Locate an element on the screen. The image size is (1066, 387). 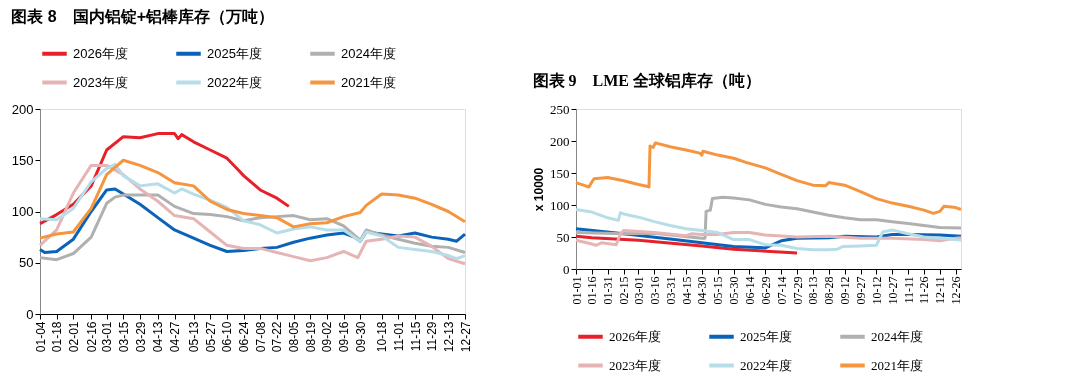
x-tick-label: 09-12 is located at coordinates (845, 290).